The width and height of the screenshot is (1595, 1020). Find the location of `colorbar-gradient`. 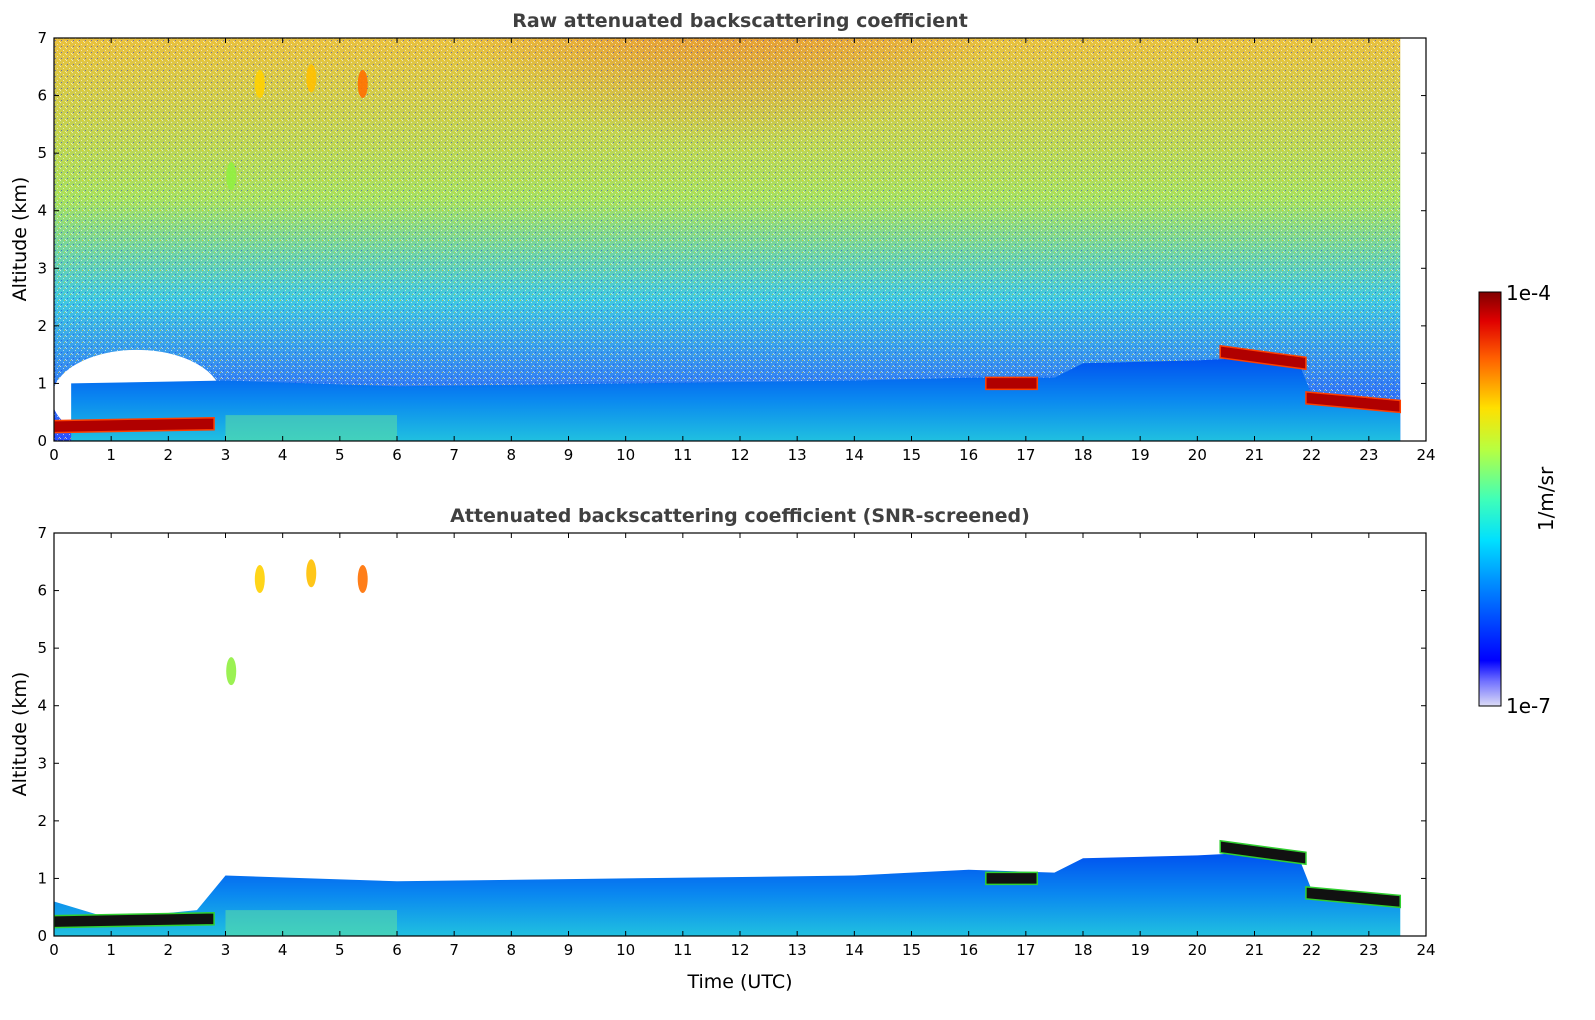

colorbar-gradient is located at coordinates (1490, 499).